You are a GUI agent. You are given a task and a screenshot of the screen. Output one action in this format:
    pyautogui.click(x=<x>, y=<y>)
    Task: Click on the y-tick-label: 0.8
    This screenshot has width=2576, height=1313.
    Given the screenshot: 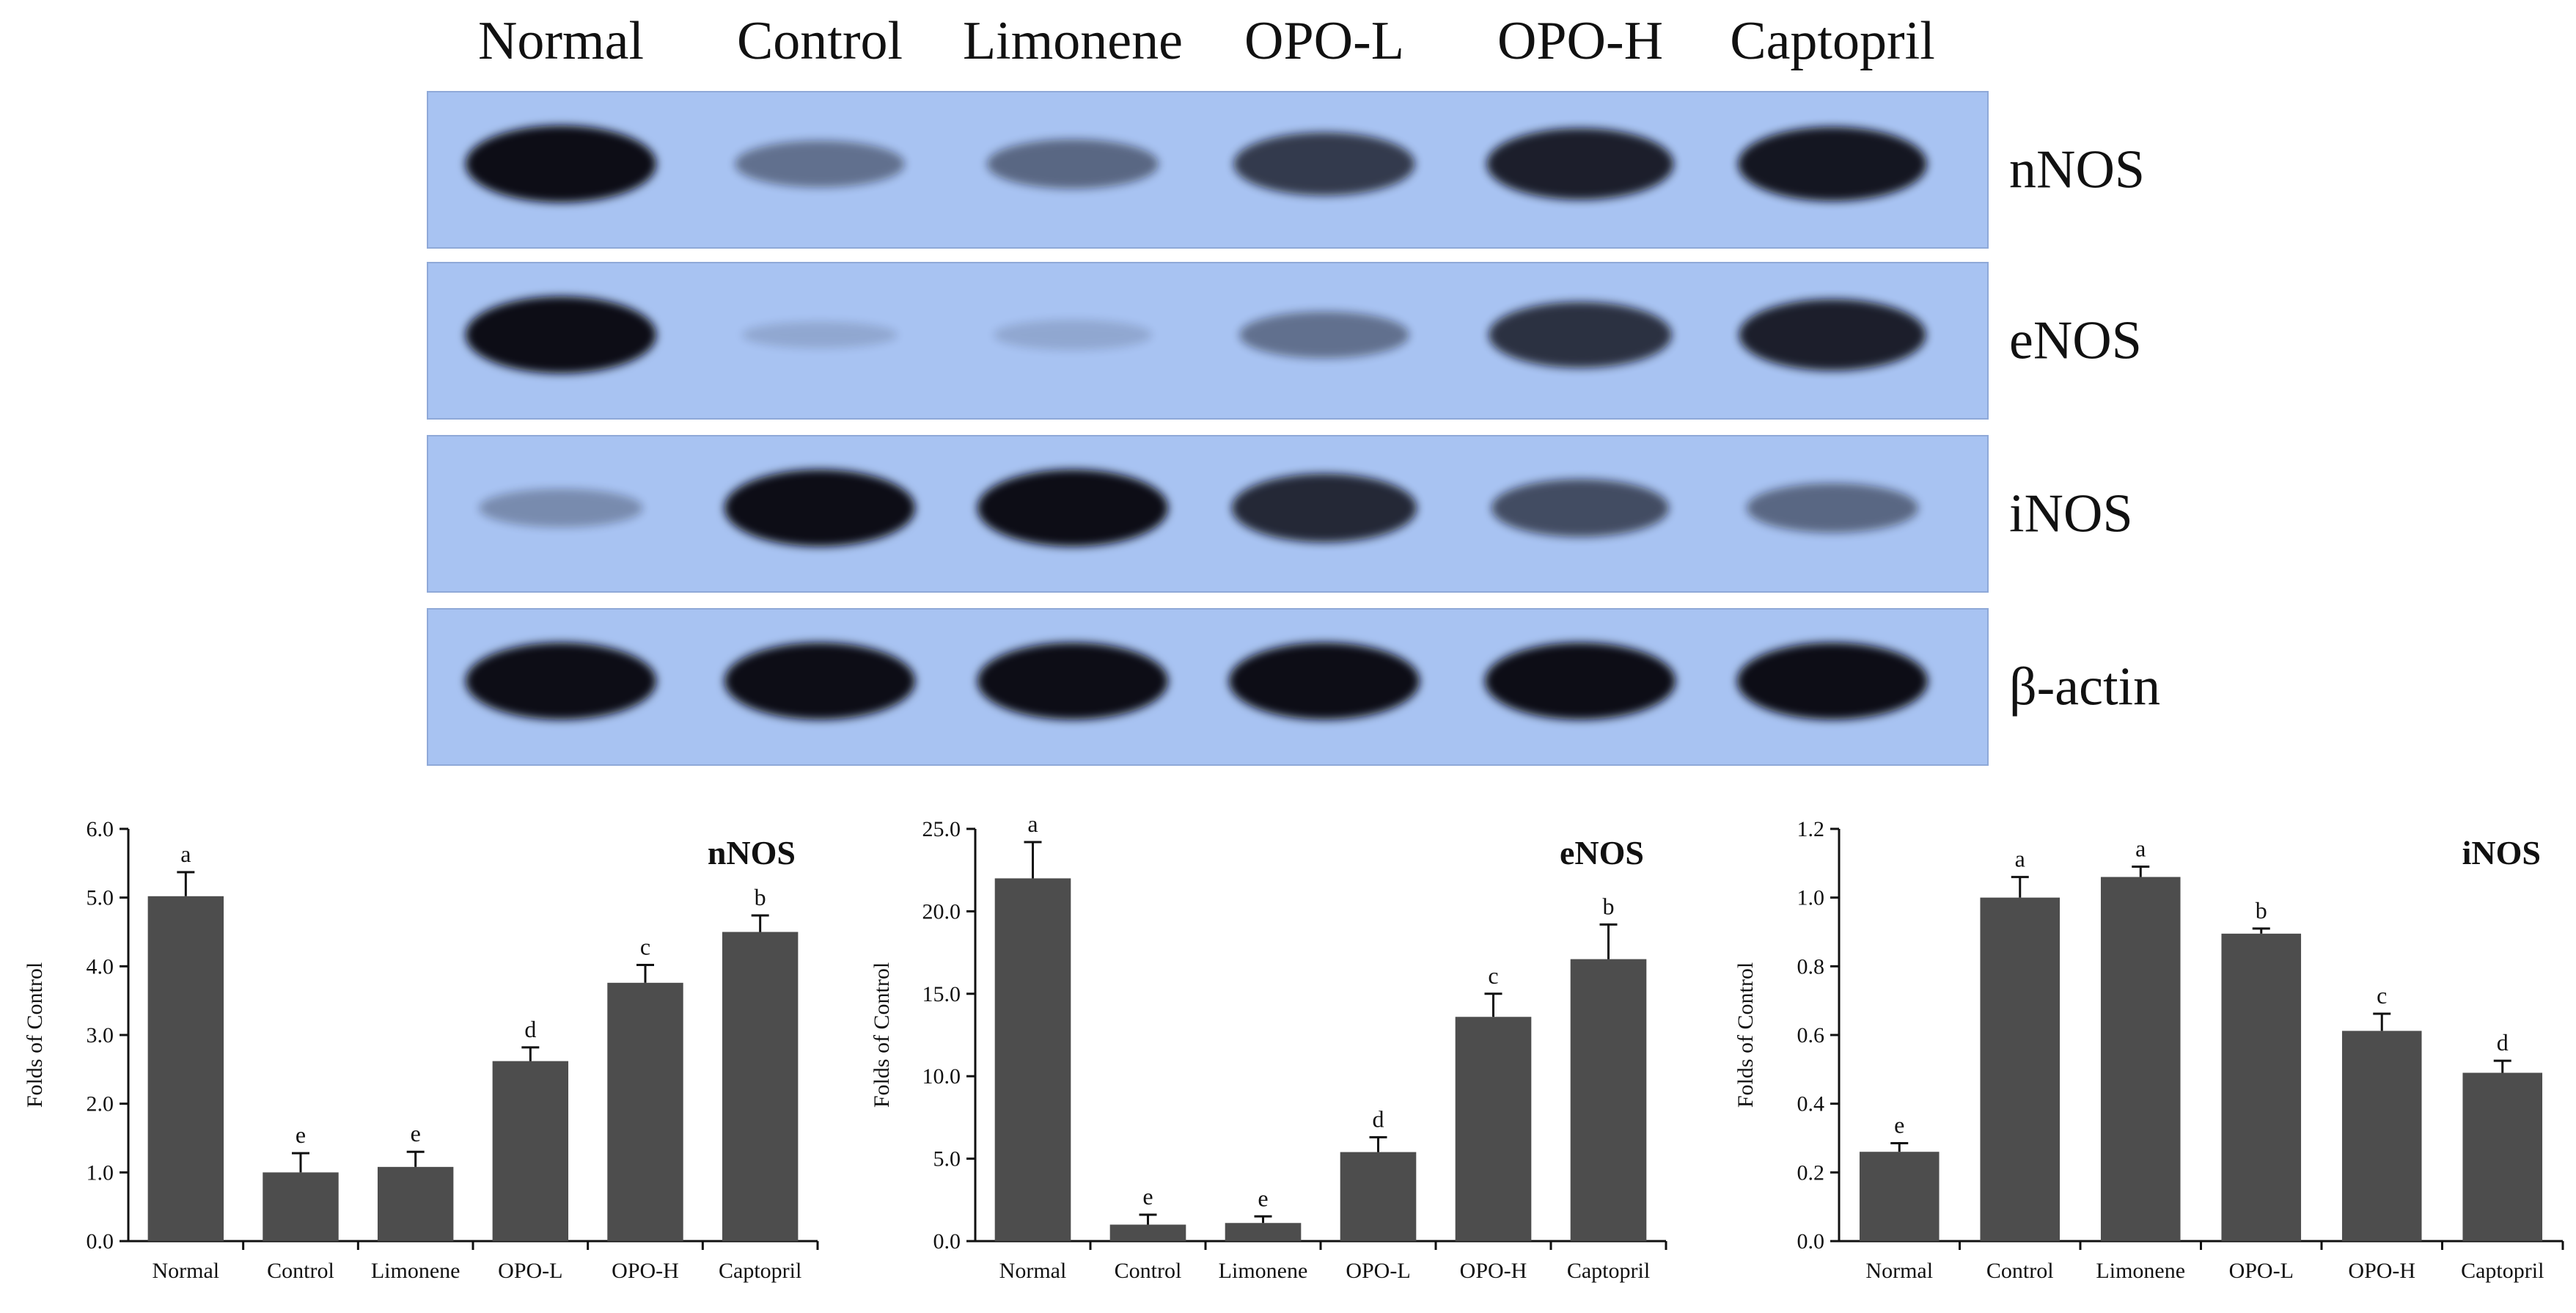 What is the action you would take?
    pyautogui.click(x=1811, y=966)
    